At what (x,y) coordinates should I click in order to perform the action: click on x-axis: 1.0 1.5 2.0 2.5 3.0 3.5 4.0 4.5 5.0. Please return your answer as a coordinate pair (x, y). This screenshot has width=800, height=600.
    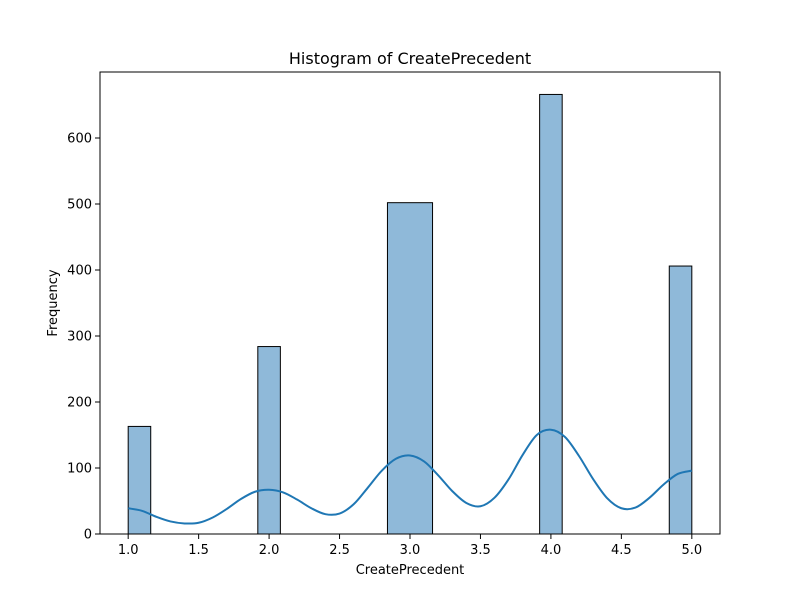
    Looking at the image, I should click on (410, 546).